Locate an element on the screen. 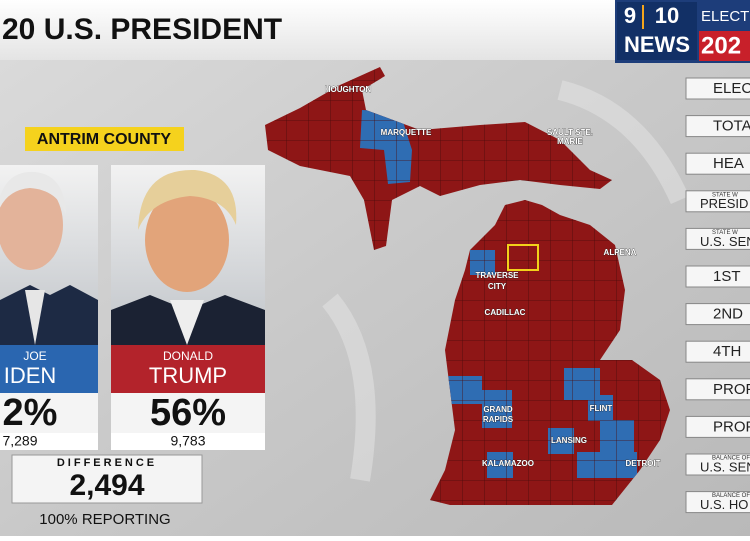 This screenshot has height=541, width=750. antrim-highlight is located at coordinates (523, 257).